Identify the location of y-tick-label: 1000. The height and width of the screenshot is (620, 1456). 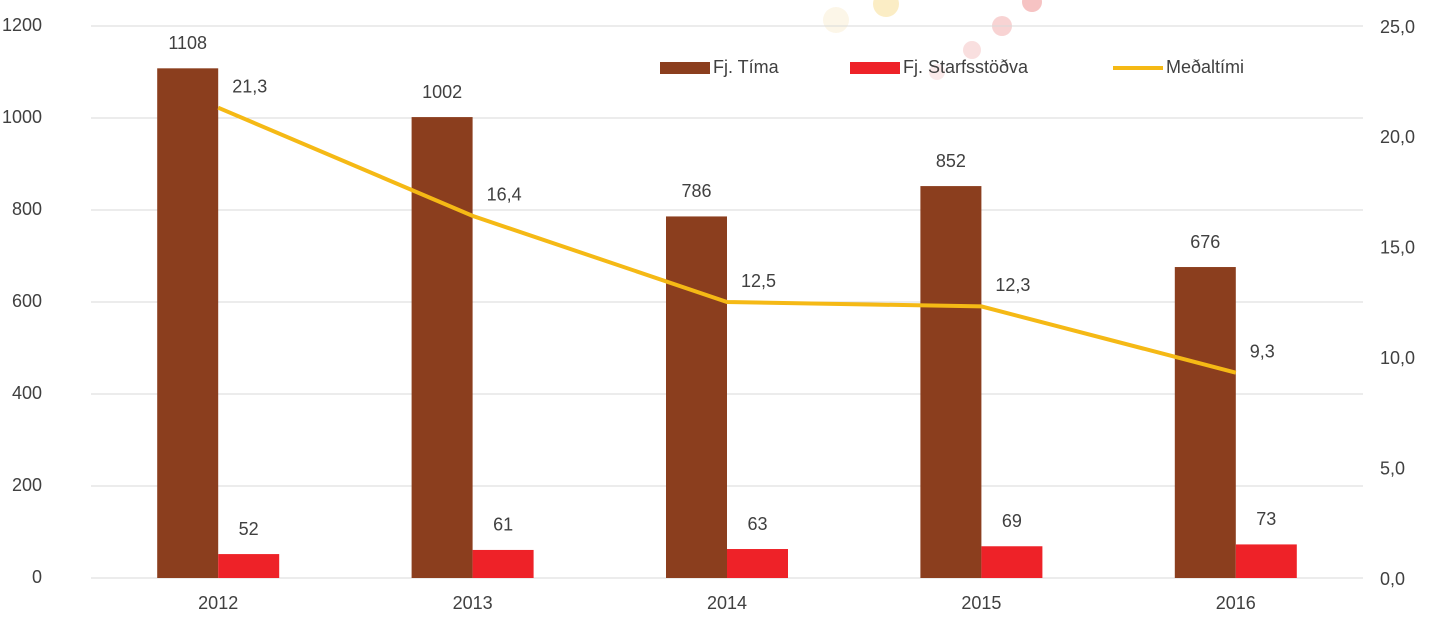
(22, 117).